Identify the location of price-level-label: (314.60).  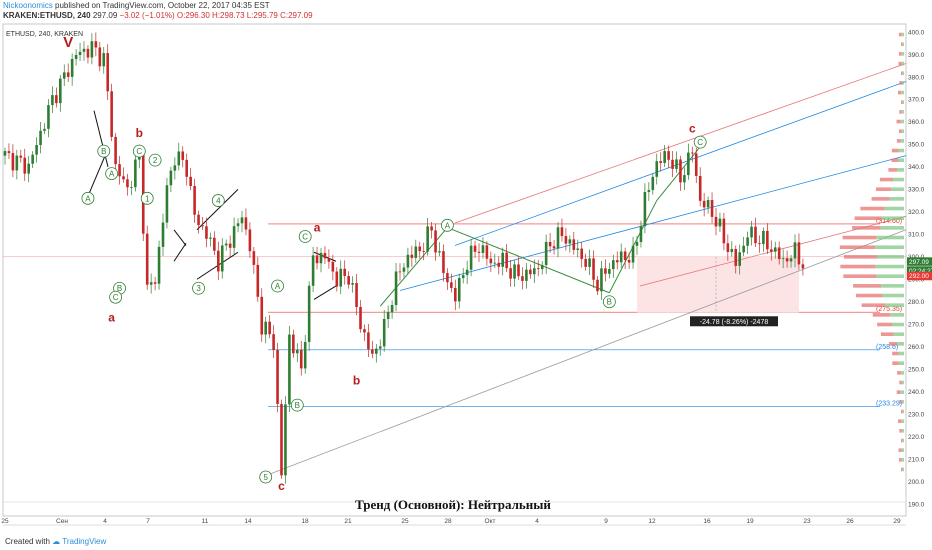
(889, 221).